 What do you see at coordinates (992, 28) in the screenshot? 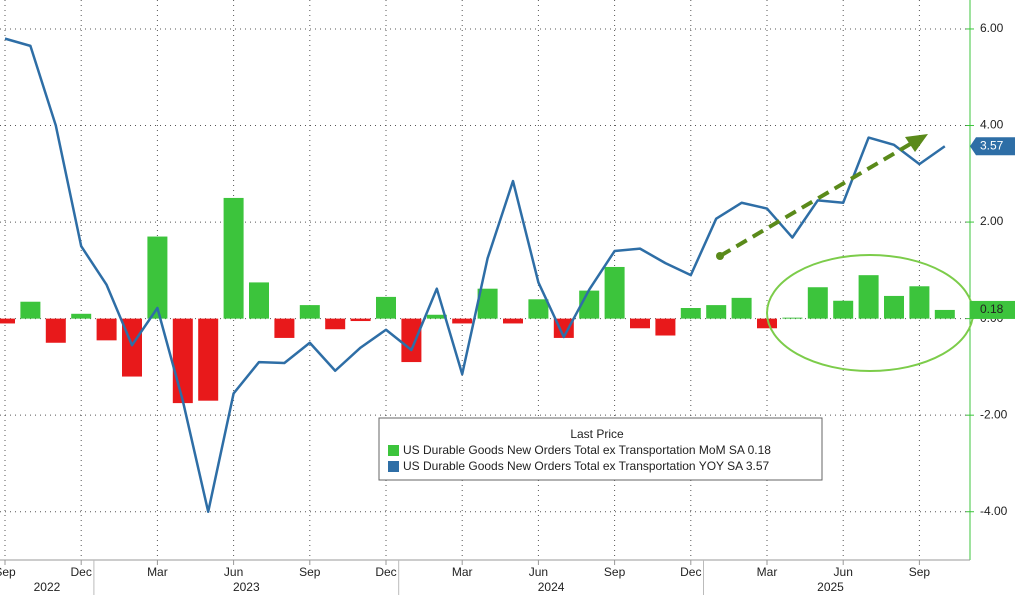
I see `y-tick-label: 6.00` at bounding box center [992, 28].